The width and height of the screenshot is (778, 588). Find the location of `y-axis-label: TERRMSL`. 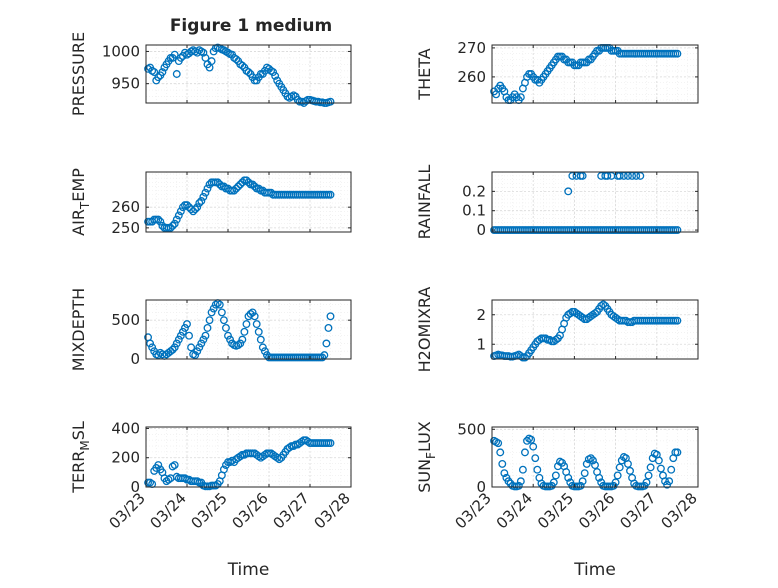

y-axis-label: TERRMSL is located at coordinates (80, 457).